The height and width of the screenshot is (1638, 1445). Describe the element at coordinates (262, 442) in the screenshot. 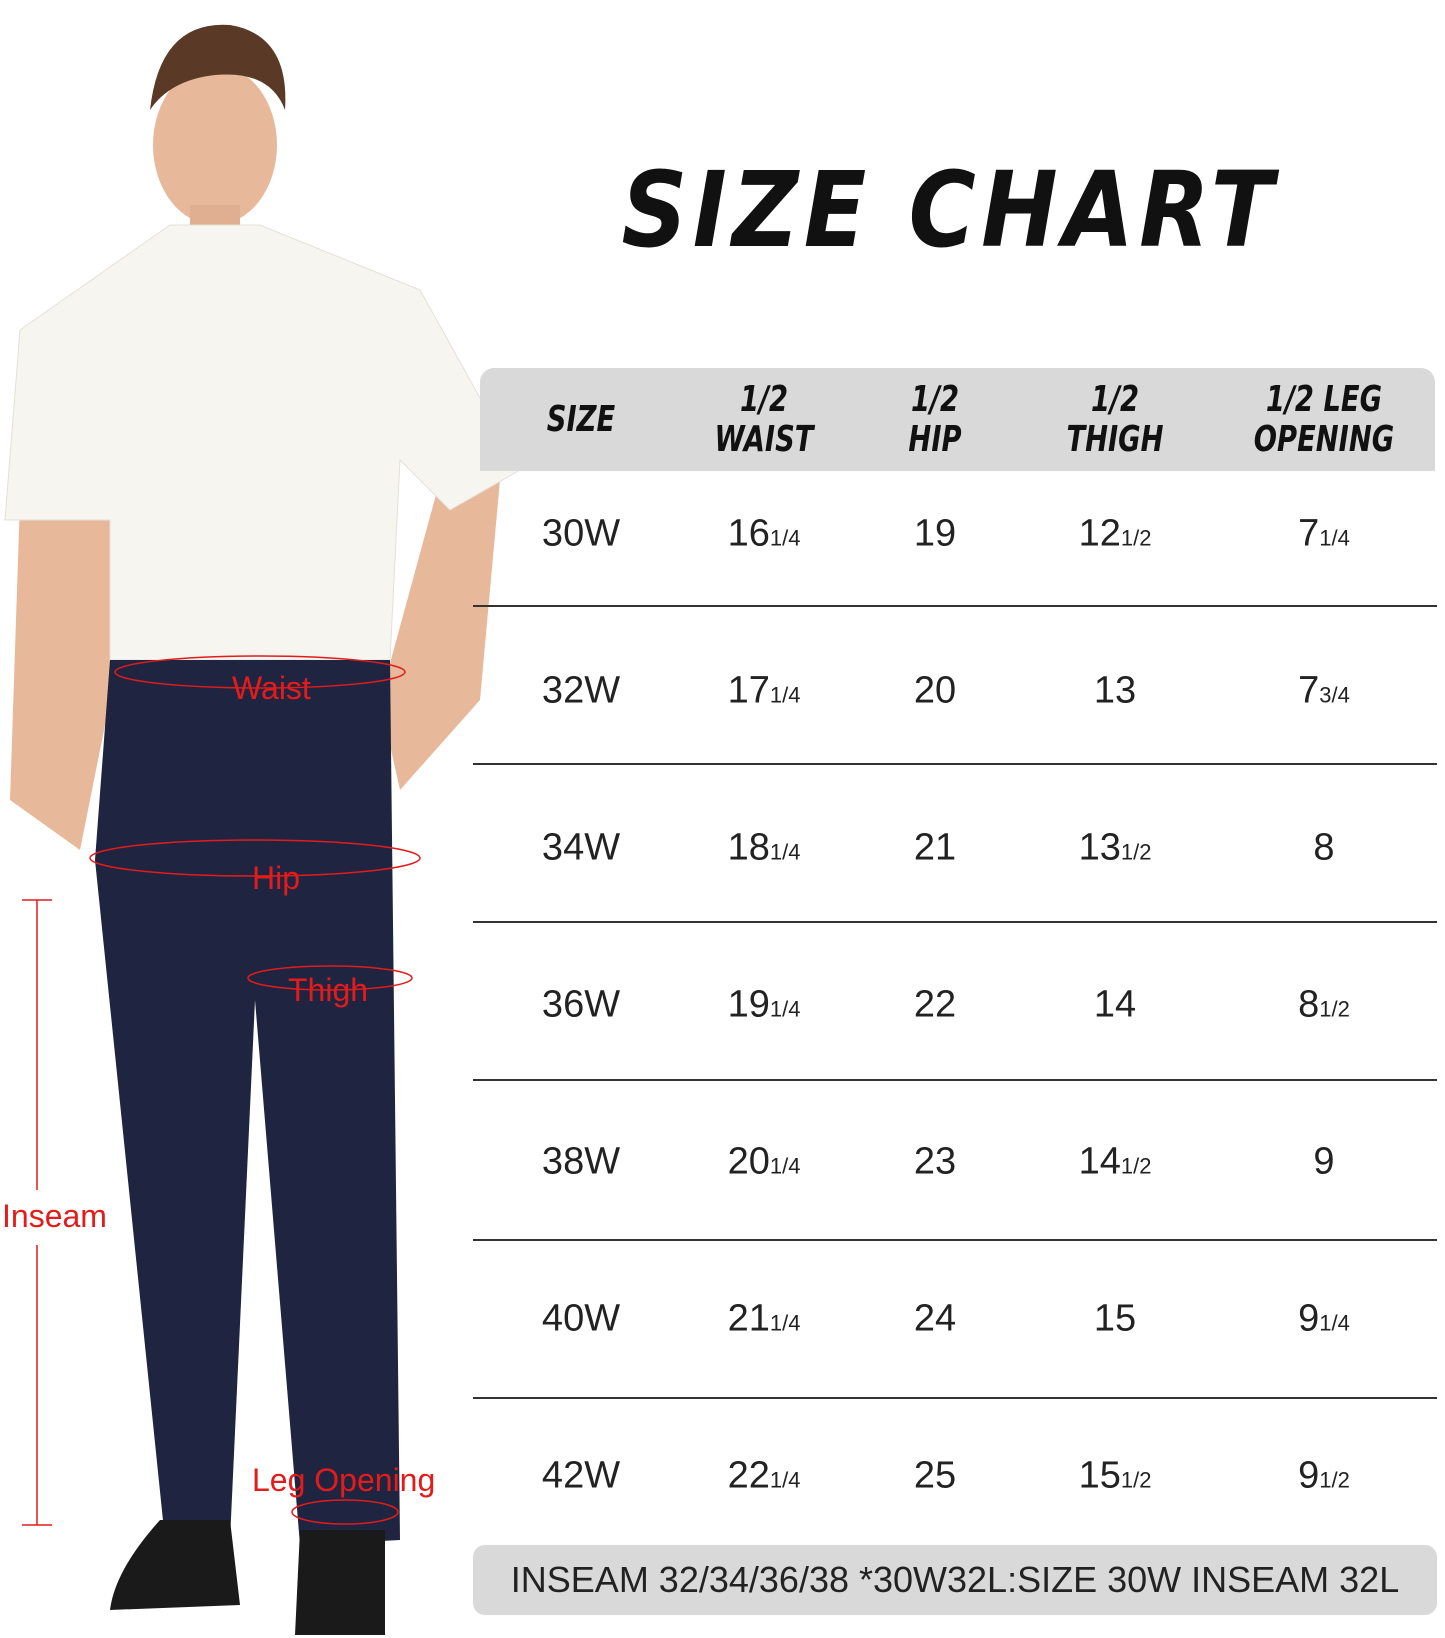

I see `shirt` at that location.